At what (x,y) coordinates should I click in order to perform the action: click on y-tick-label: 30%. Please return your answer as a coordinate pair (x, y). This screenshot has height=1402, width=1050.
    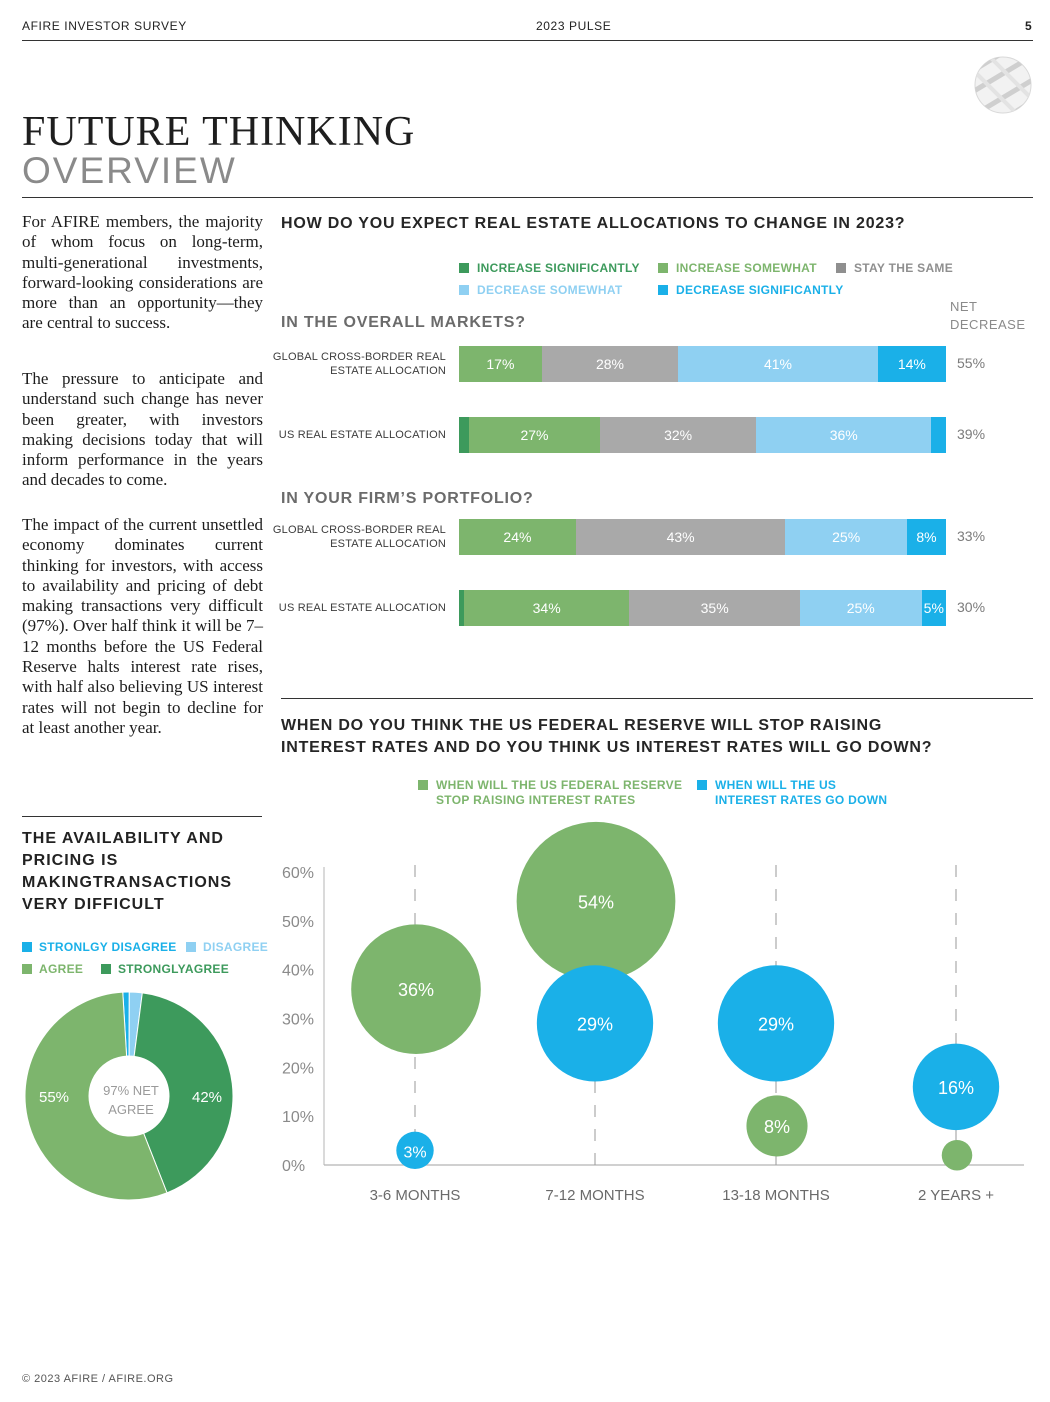
    Looking at the image, I should click on (298, 1020).